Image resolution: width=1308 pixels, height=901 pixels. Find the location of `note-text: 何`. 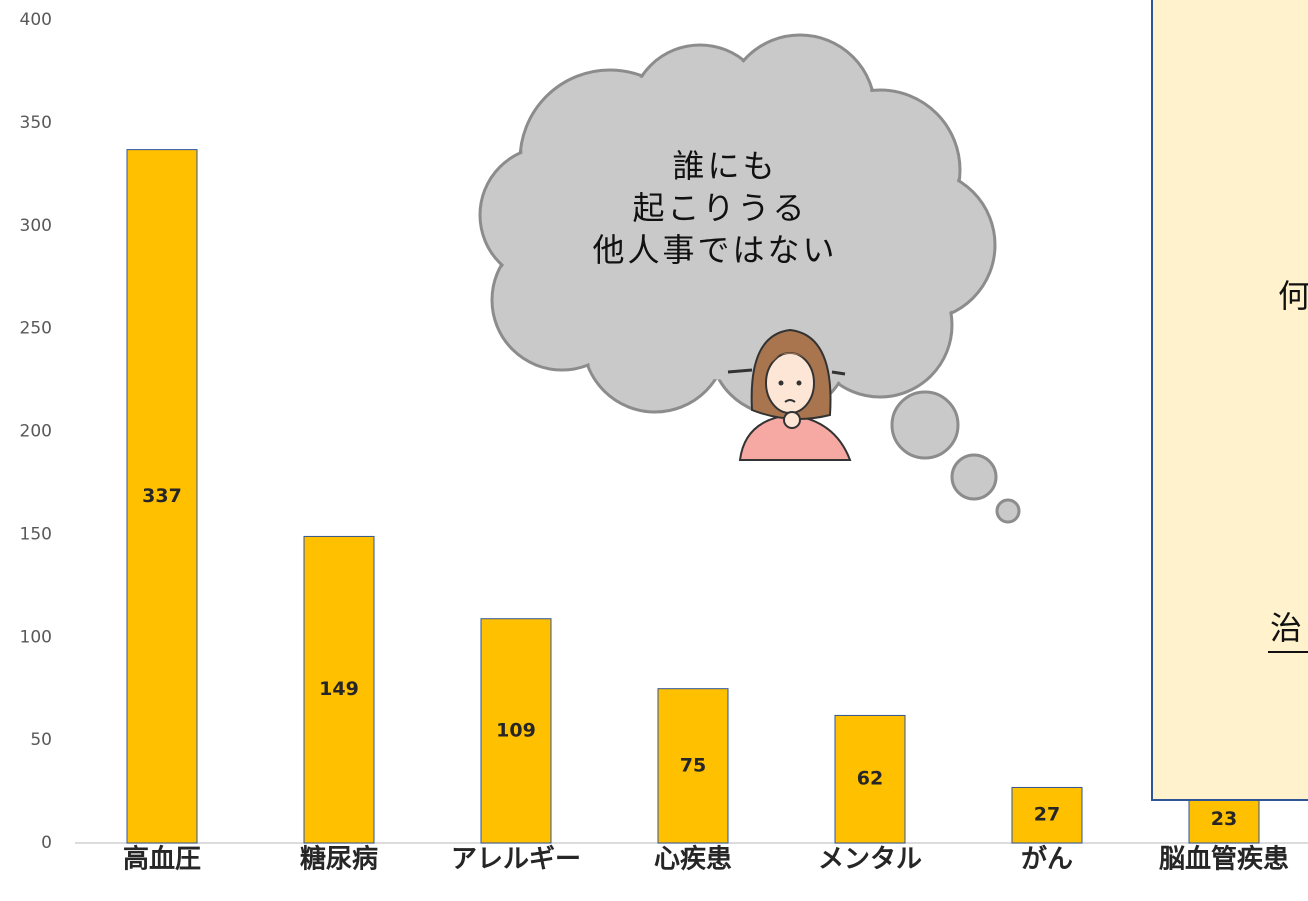

note-text: 何 is located at coordinates (1293, 296).